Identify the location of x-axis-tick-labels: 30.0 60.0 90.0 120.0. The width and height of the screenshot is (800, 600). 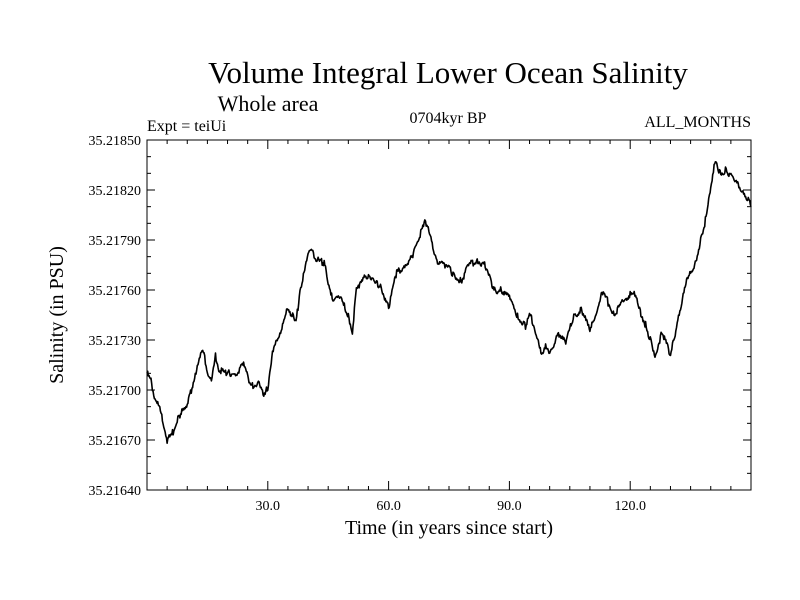
(451, 506).